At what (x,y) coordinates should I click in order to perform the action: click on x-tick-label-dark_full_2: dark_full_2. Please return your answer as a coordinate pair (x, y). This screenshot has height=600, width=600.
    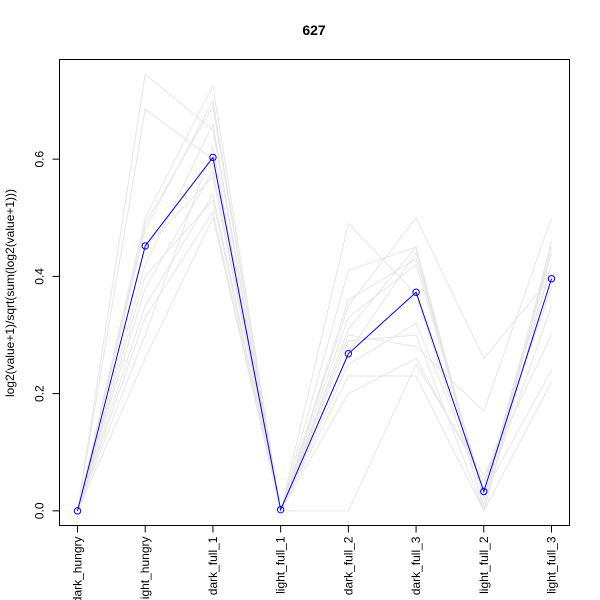
    Looking at the image, I should click on (348, 565).